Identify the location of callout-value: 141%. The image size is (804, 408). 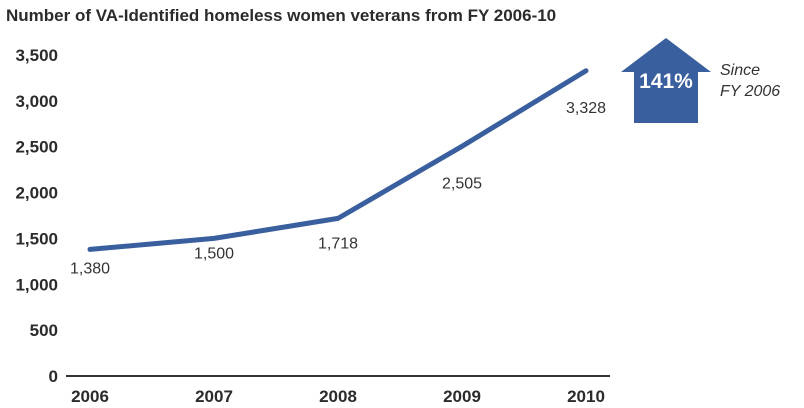
(666, 81).